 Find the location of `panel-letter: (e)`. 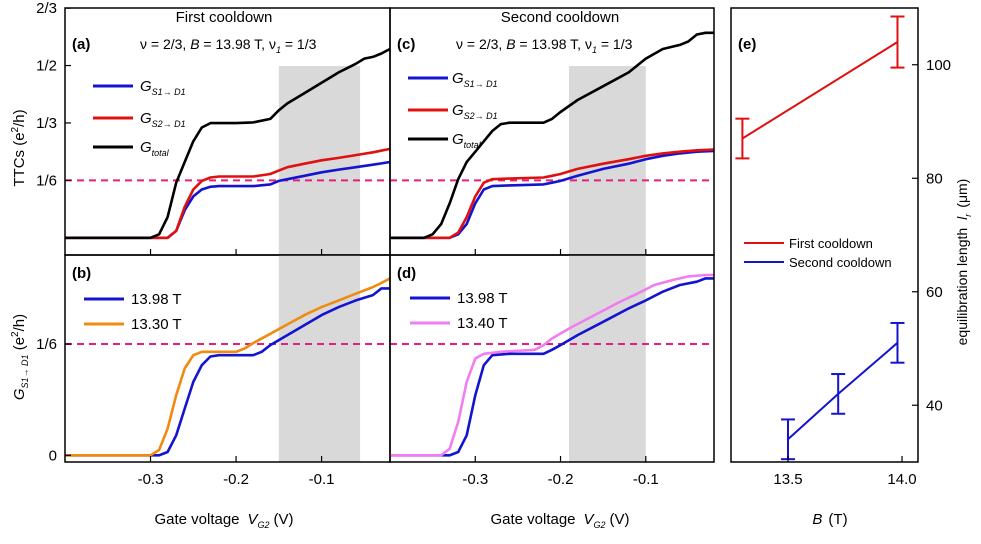

panel-letter: (e) is located at coordinates (747, 44).